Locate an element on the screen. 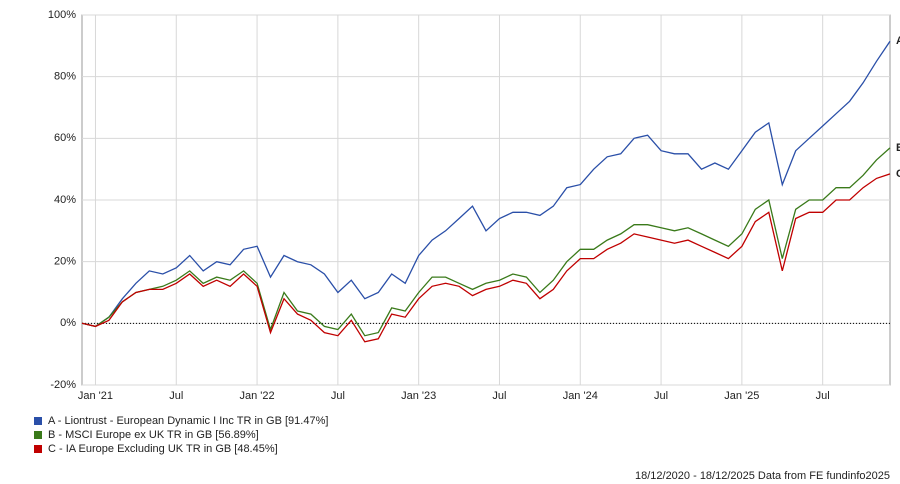 The width and height of the screenshot is (900, 484). x-tick-label: Jan '25 is located at coordinates (741, 396).